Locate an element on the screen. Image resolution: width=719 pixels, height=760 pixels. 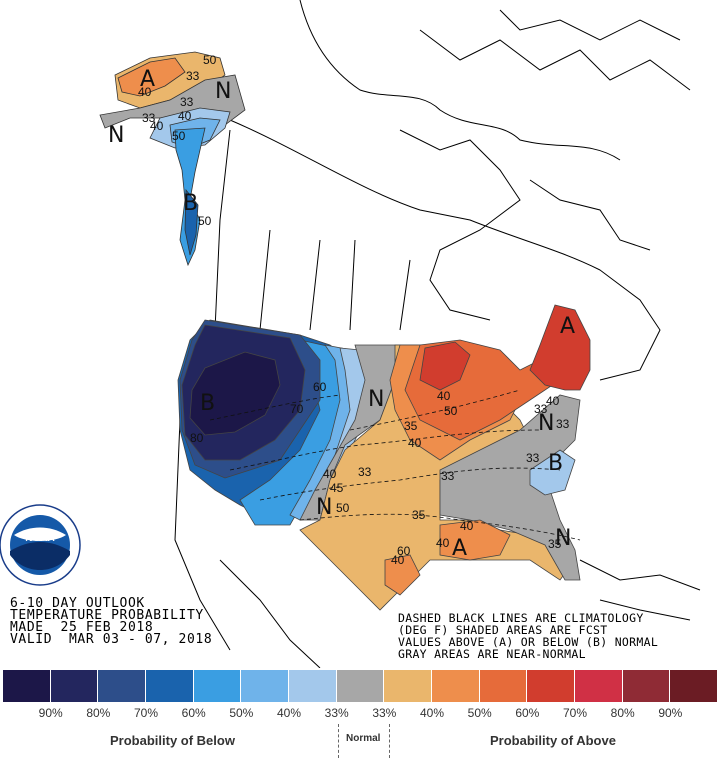
legend-below-caption: Probability of Below is located at coordinates (172, 740).